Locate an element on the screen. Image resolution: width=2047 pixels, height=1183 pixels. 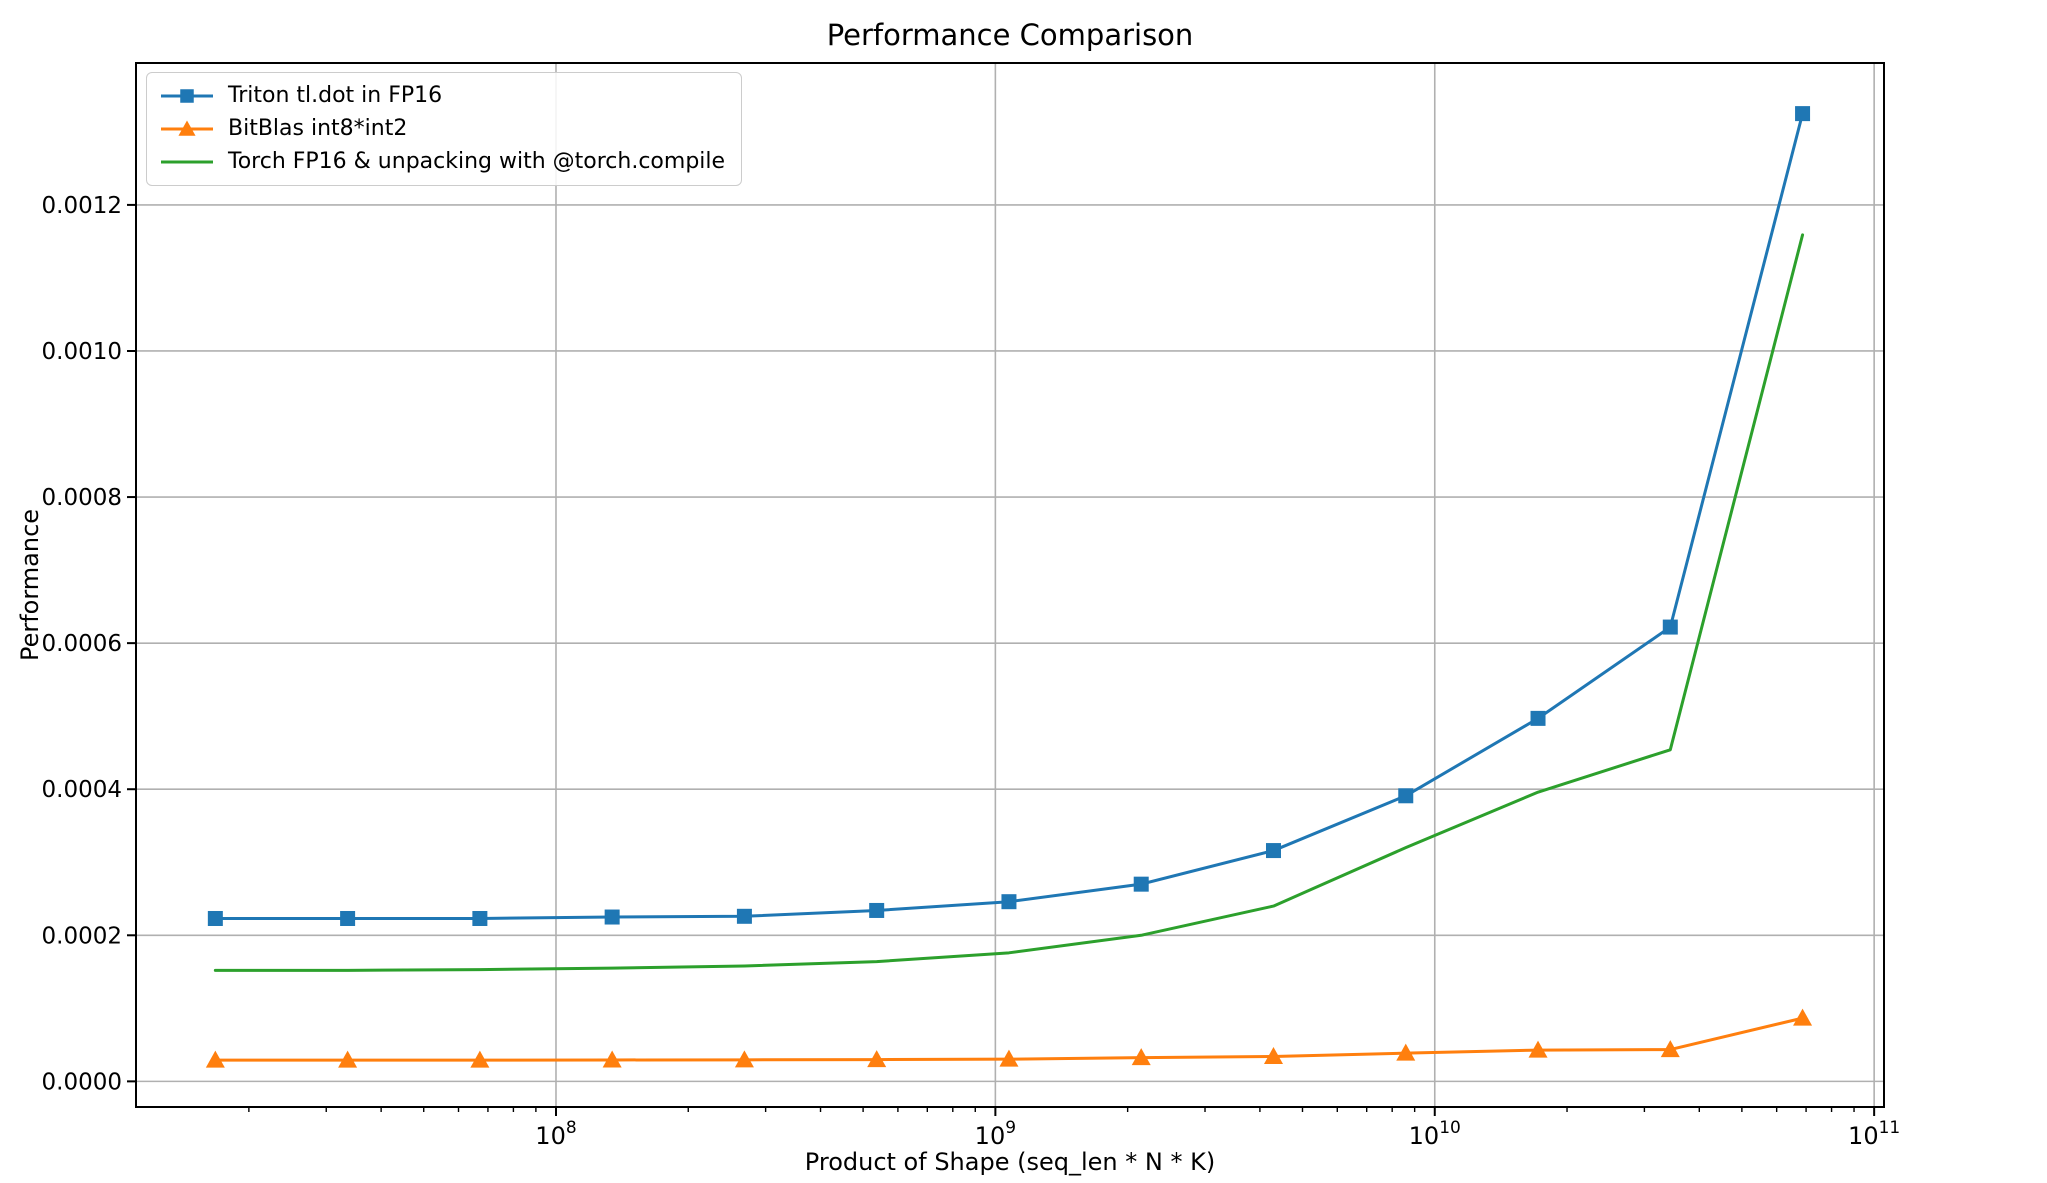
y-tick-label: 0.0002 is located at coordinates (82, 936).